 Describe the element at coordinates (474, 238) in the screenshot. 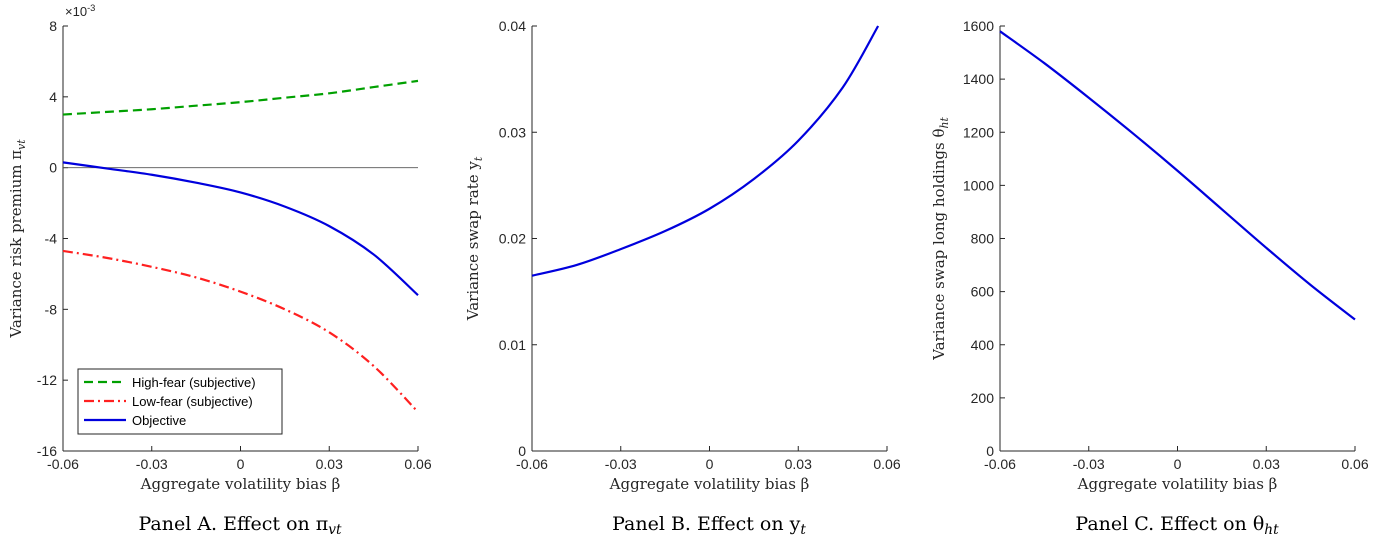

I see `y-axis-label: Variance swap rate yt` at that location.